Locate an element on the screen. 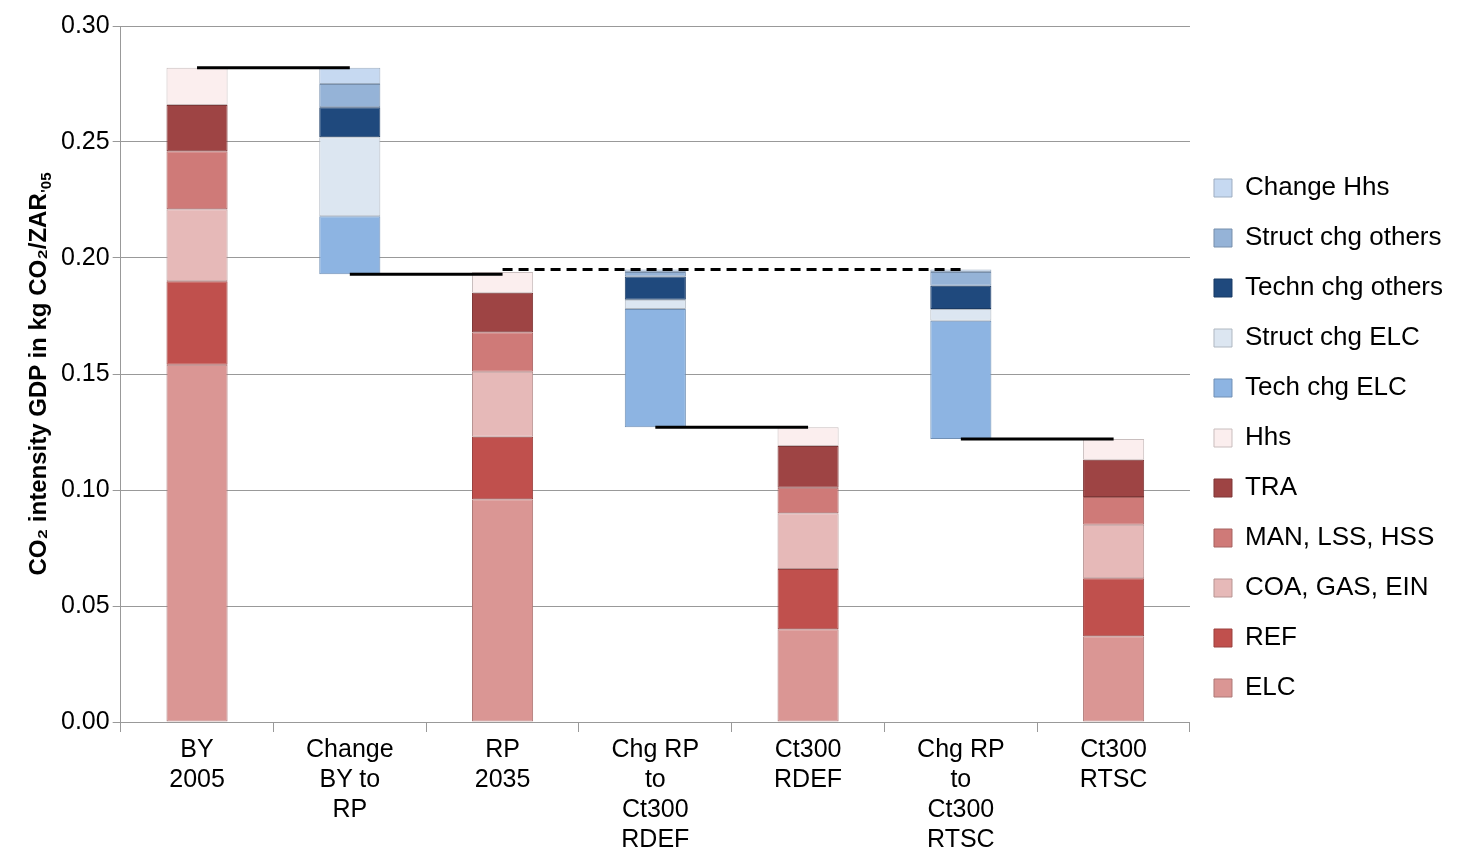  y-axis-title: CO₂ intensity GDP in kg CO₂/ZAR'05 is located at coordinates (39, 374).